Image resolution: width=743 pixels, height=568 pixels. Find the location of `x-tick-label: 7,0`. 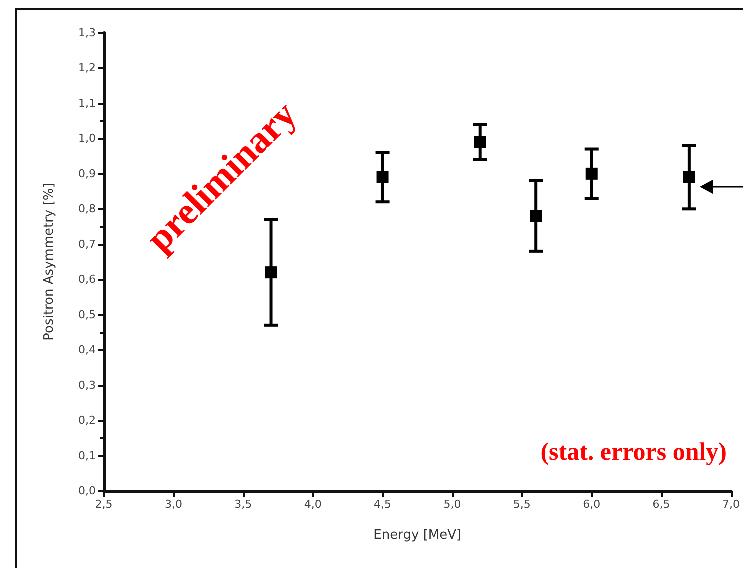

x-tick-label: 7,0 is located at coordinates (731, 504).